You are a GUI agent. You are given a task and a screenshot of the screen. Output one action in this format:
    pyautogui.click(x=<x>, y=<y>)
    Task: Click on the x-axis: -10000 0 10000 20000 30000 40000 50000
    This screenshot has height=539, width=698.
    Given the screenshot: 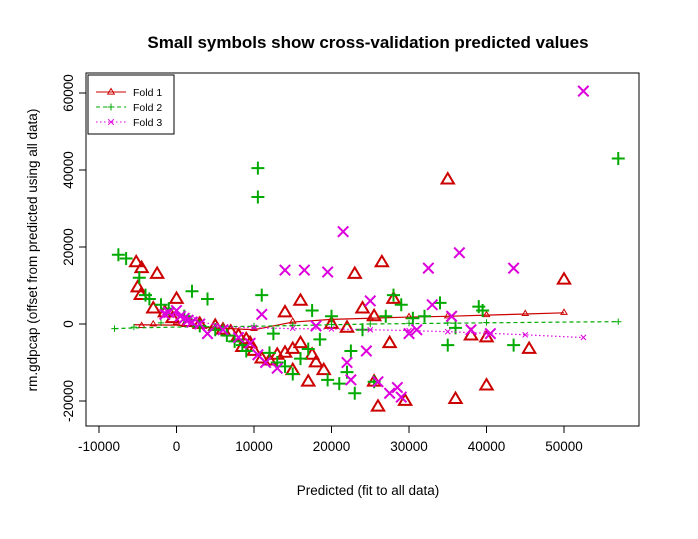 What is the action you would take?
    pyautogui.click(x=330, y=439)
    